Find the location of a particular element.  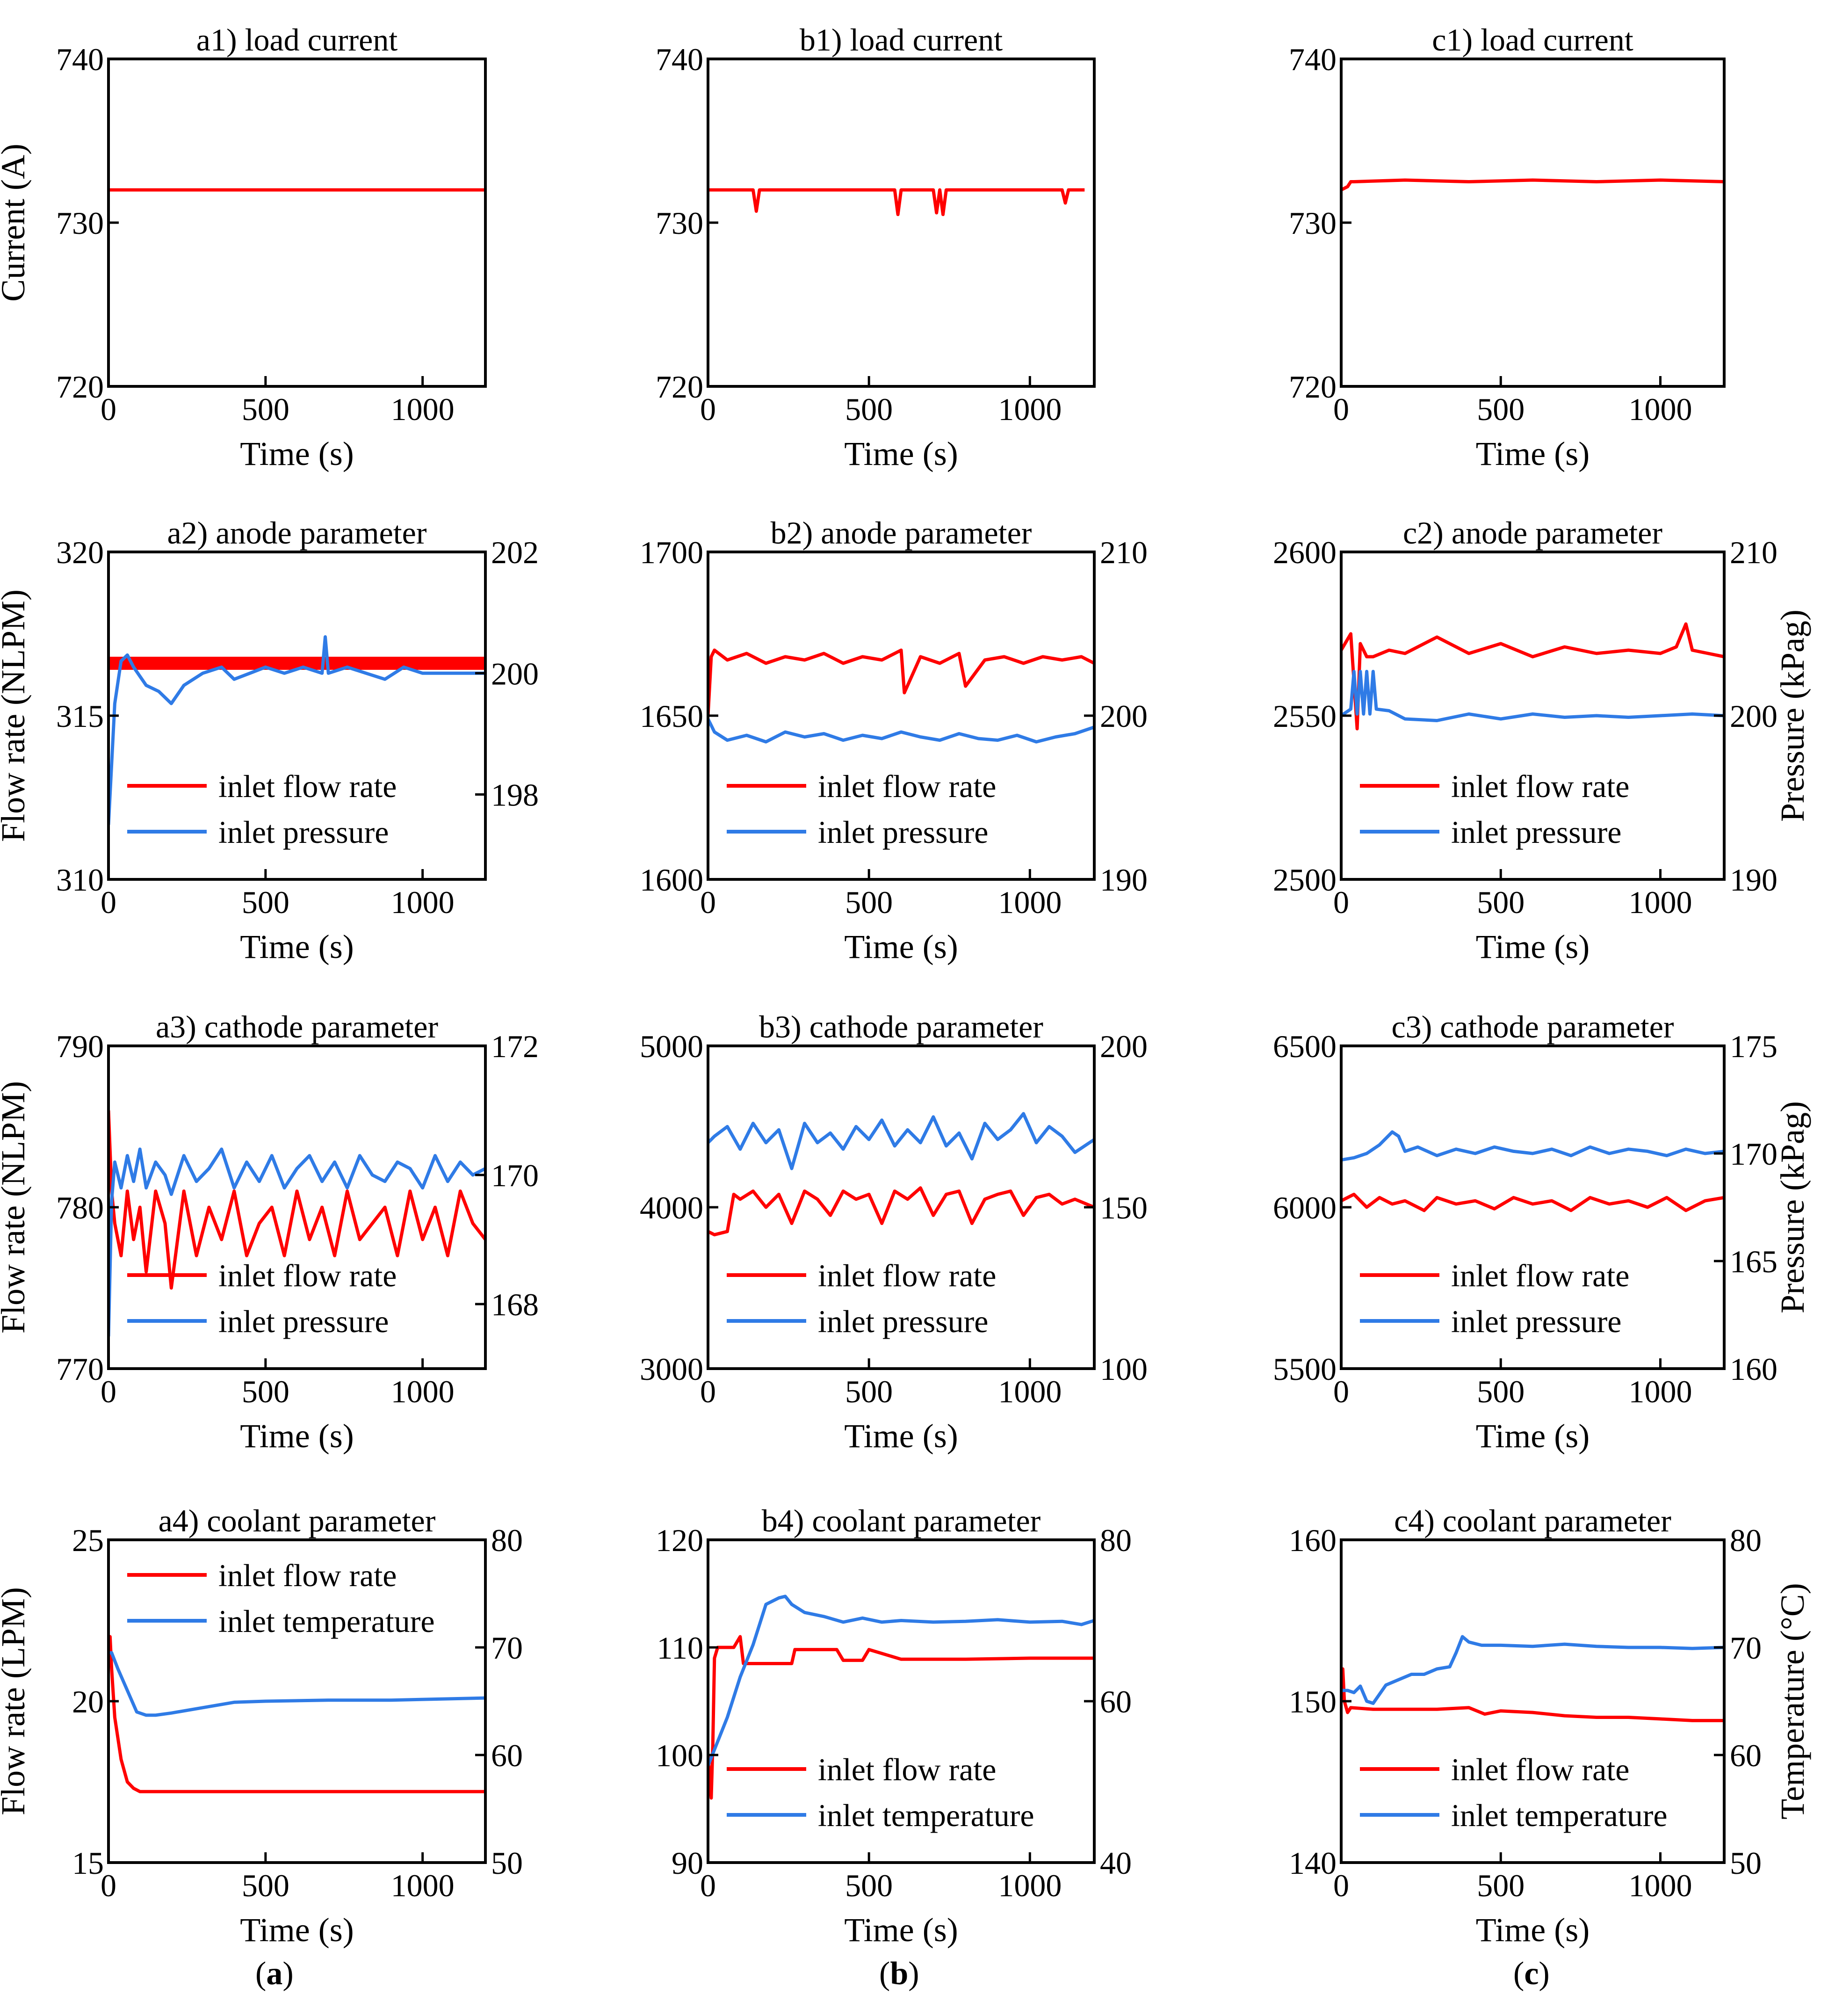

column-label-b: (b) is located at coordinates (899, 1974).